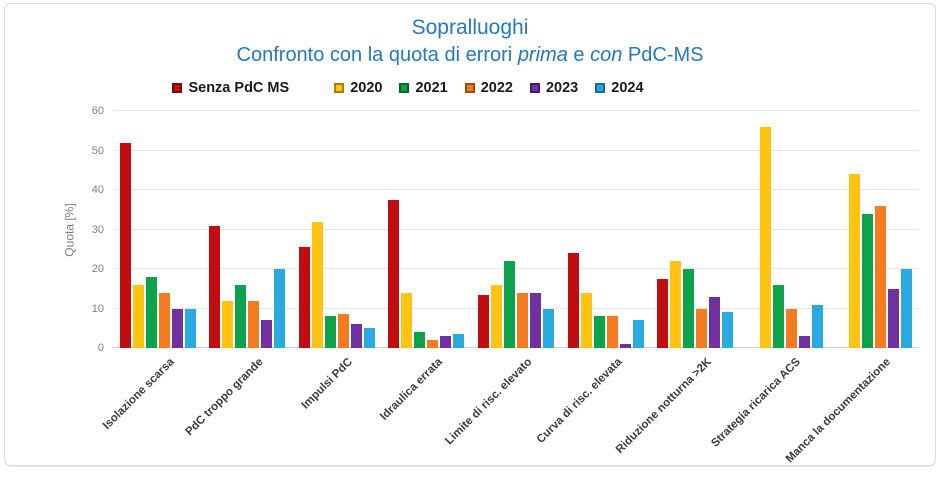  What do you see at coordinates (138, 394) in the screenshot?
I see `x-axis-label: Isolazione scarsa` at bounding box center [138, 394].